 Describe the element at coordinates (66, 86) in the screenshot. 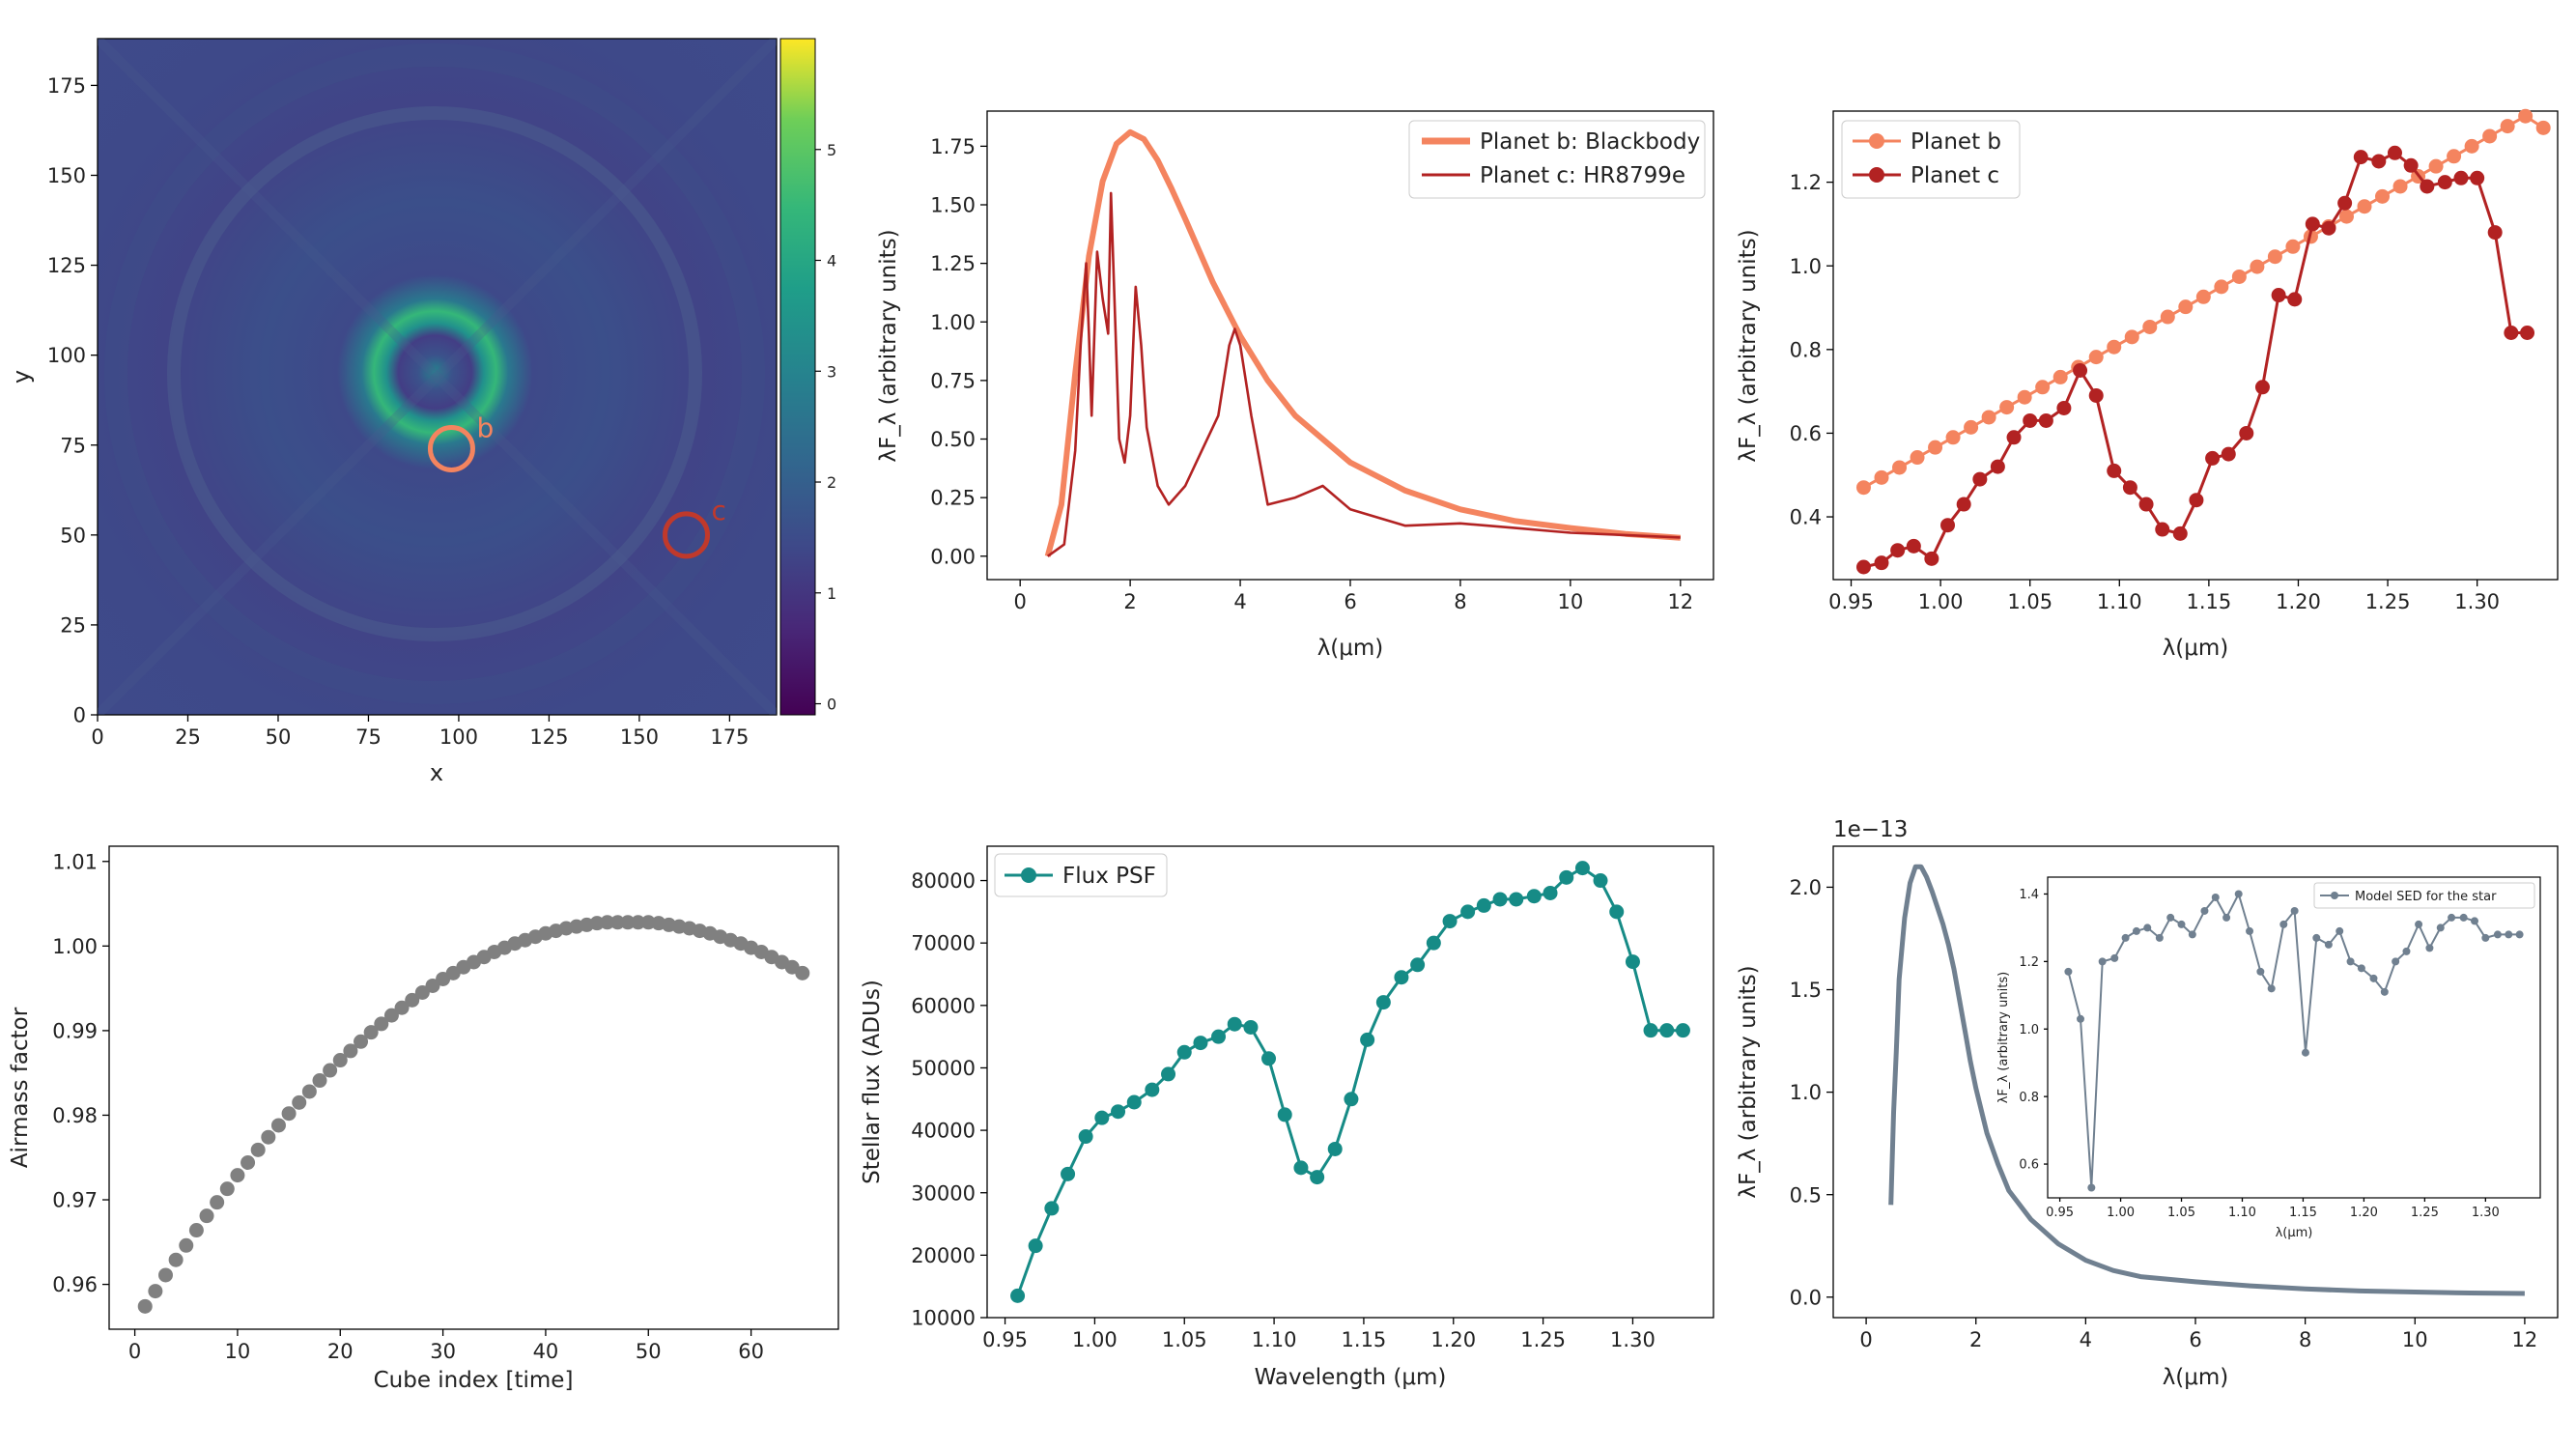

I see `y-tick-label: 175` at that location.